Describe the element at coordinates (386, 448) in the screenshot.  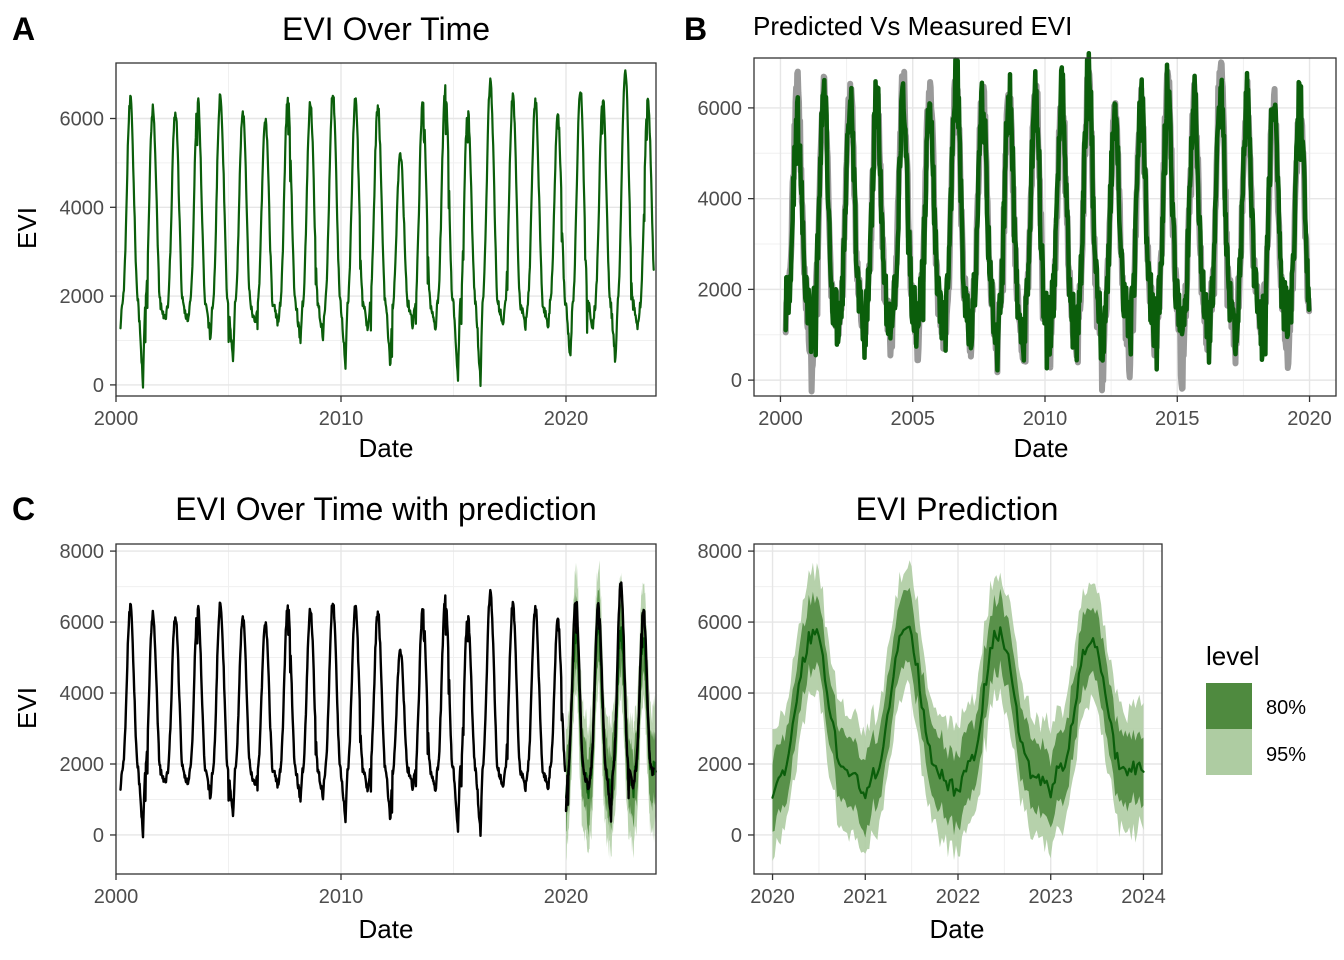
I see `chart-a-xlabel: Date` at that location.